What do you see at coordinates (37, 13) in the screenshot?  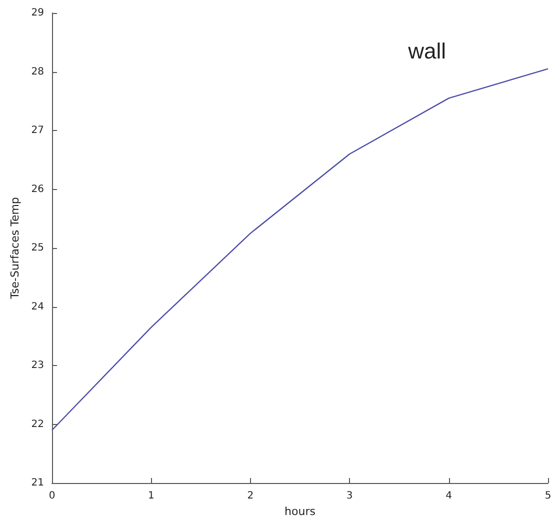 I see `y-tick-label: 29` at bounding box center [37, 13].